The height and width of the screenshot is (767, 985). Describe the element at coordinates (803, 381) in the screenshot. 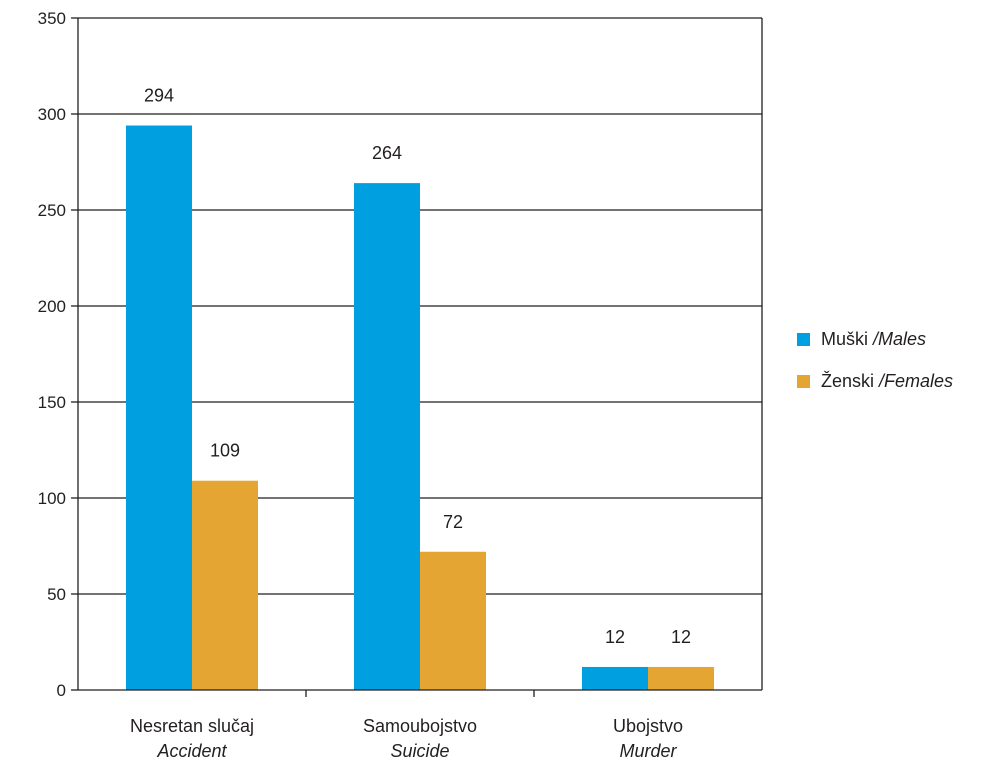

I see `legend-swatch-females` at that location.